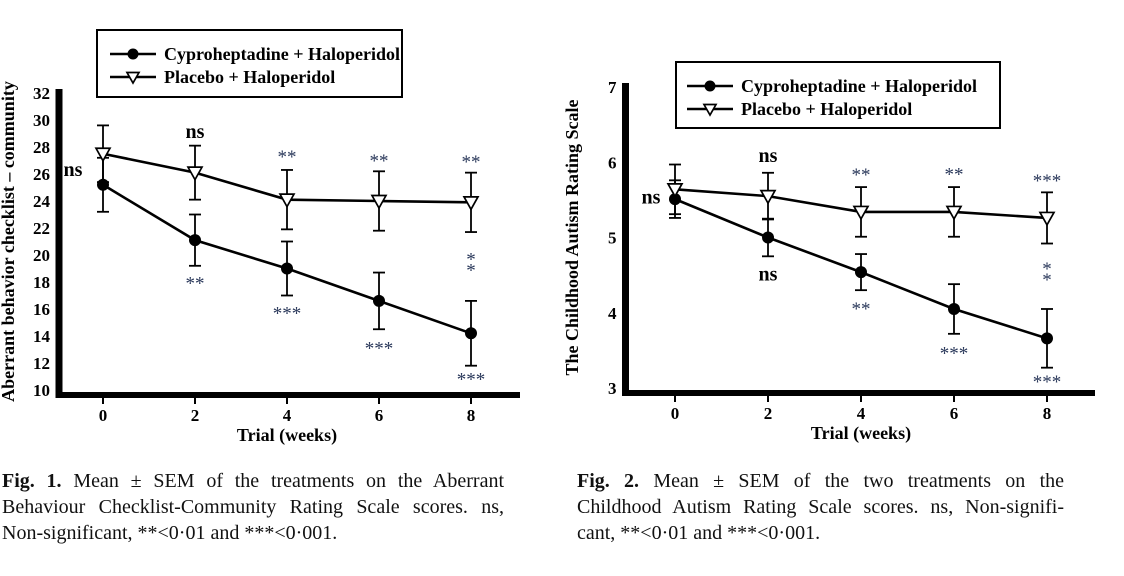 This screenshot has height=576, width=1124. I want to click on y-tick-label: 20, so click(41, 255).